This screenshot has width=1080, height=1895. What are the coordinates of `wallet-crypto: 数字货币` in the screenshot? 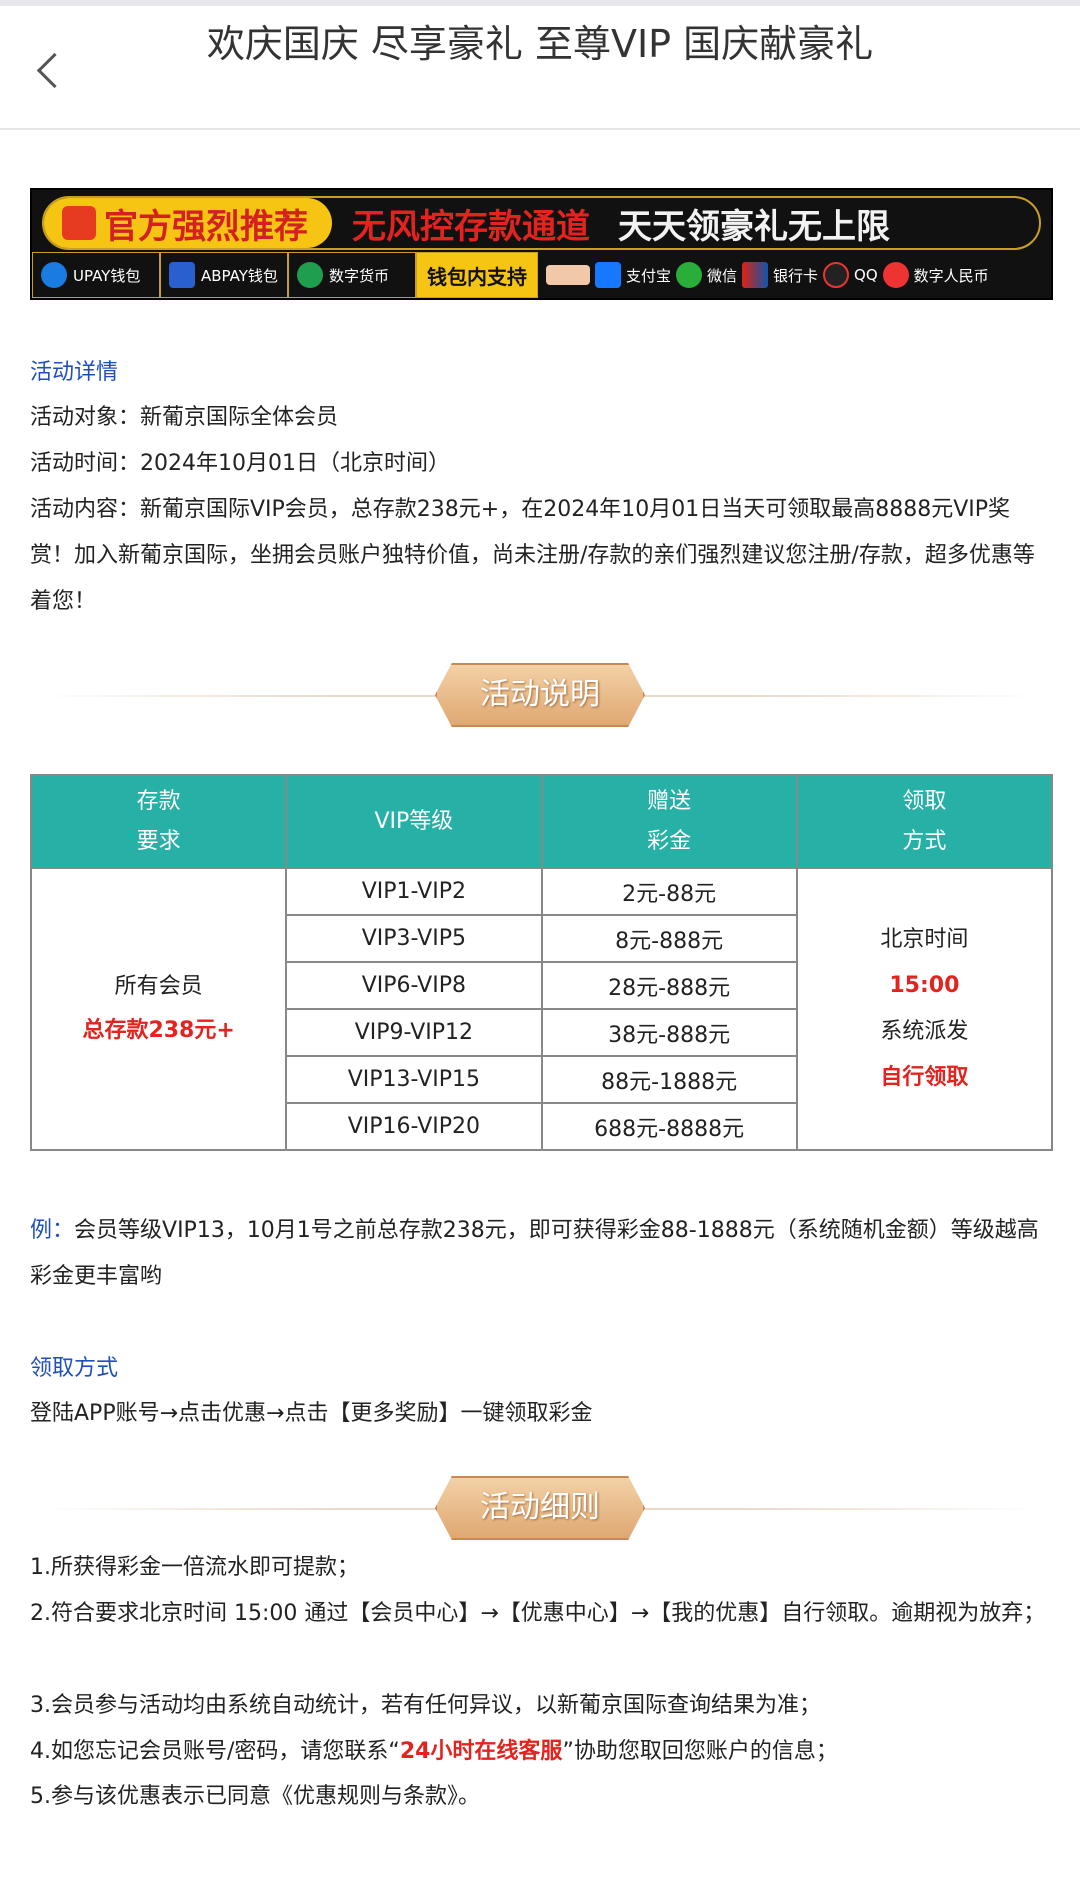 It's located at (359, 275).